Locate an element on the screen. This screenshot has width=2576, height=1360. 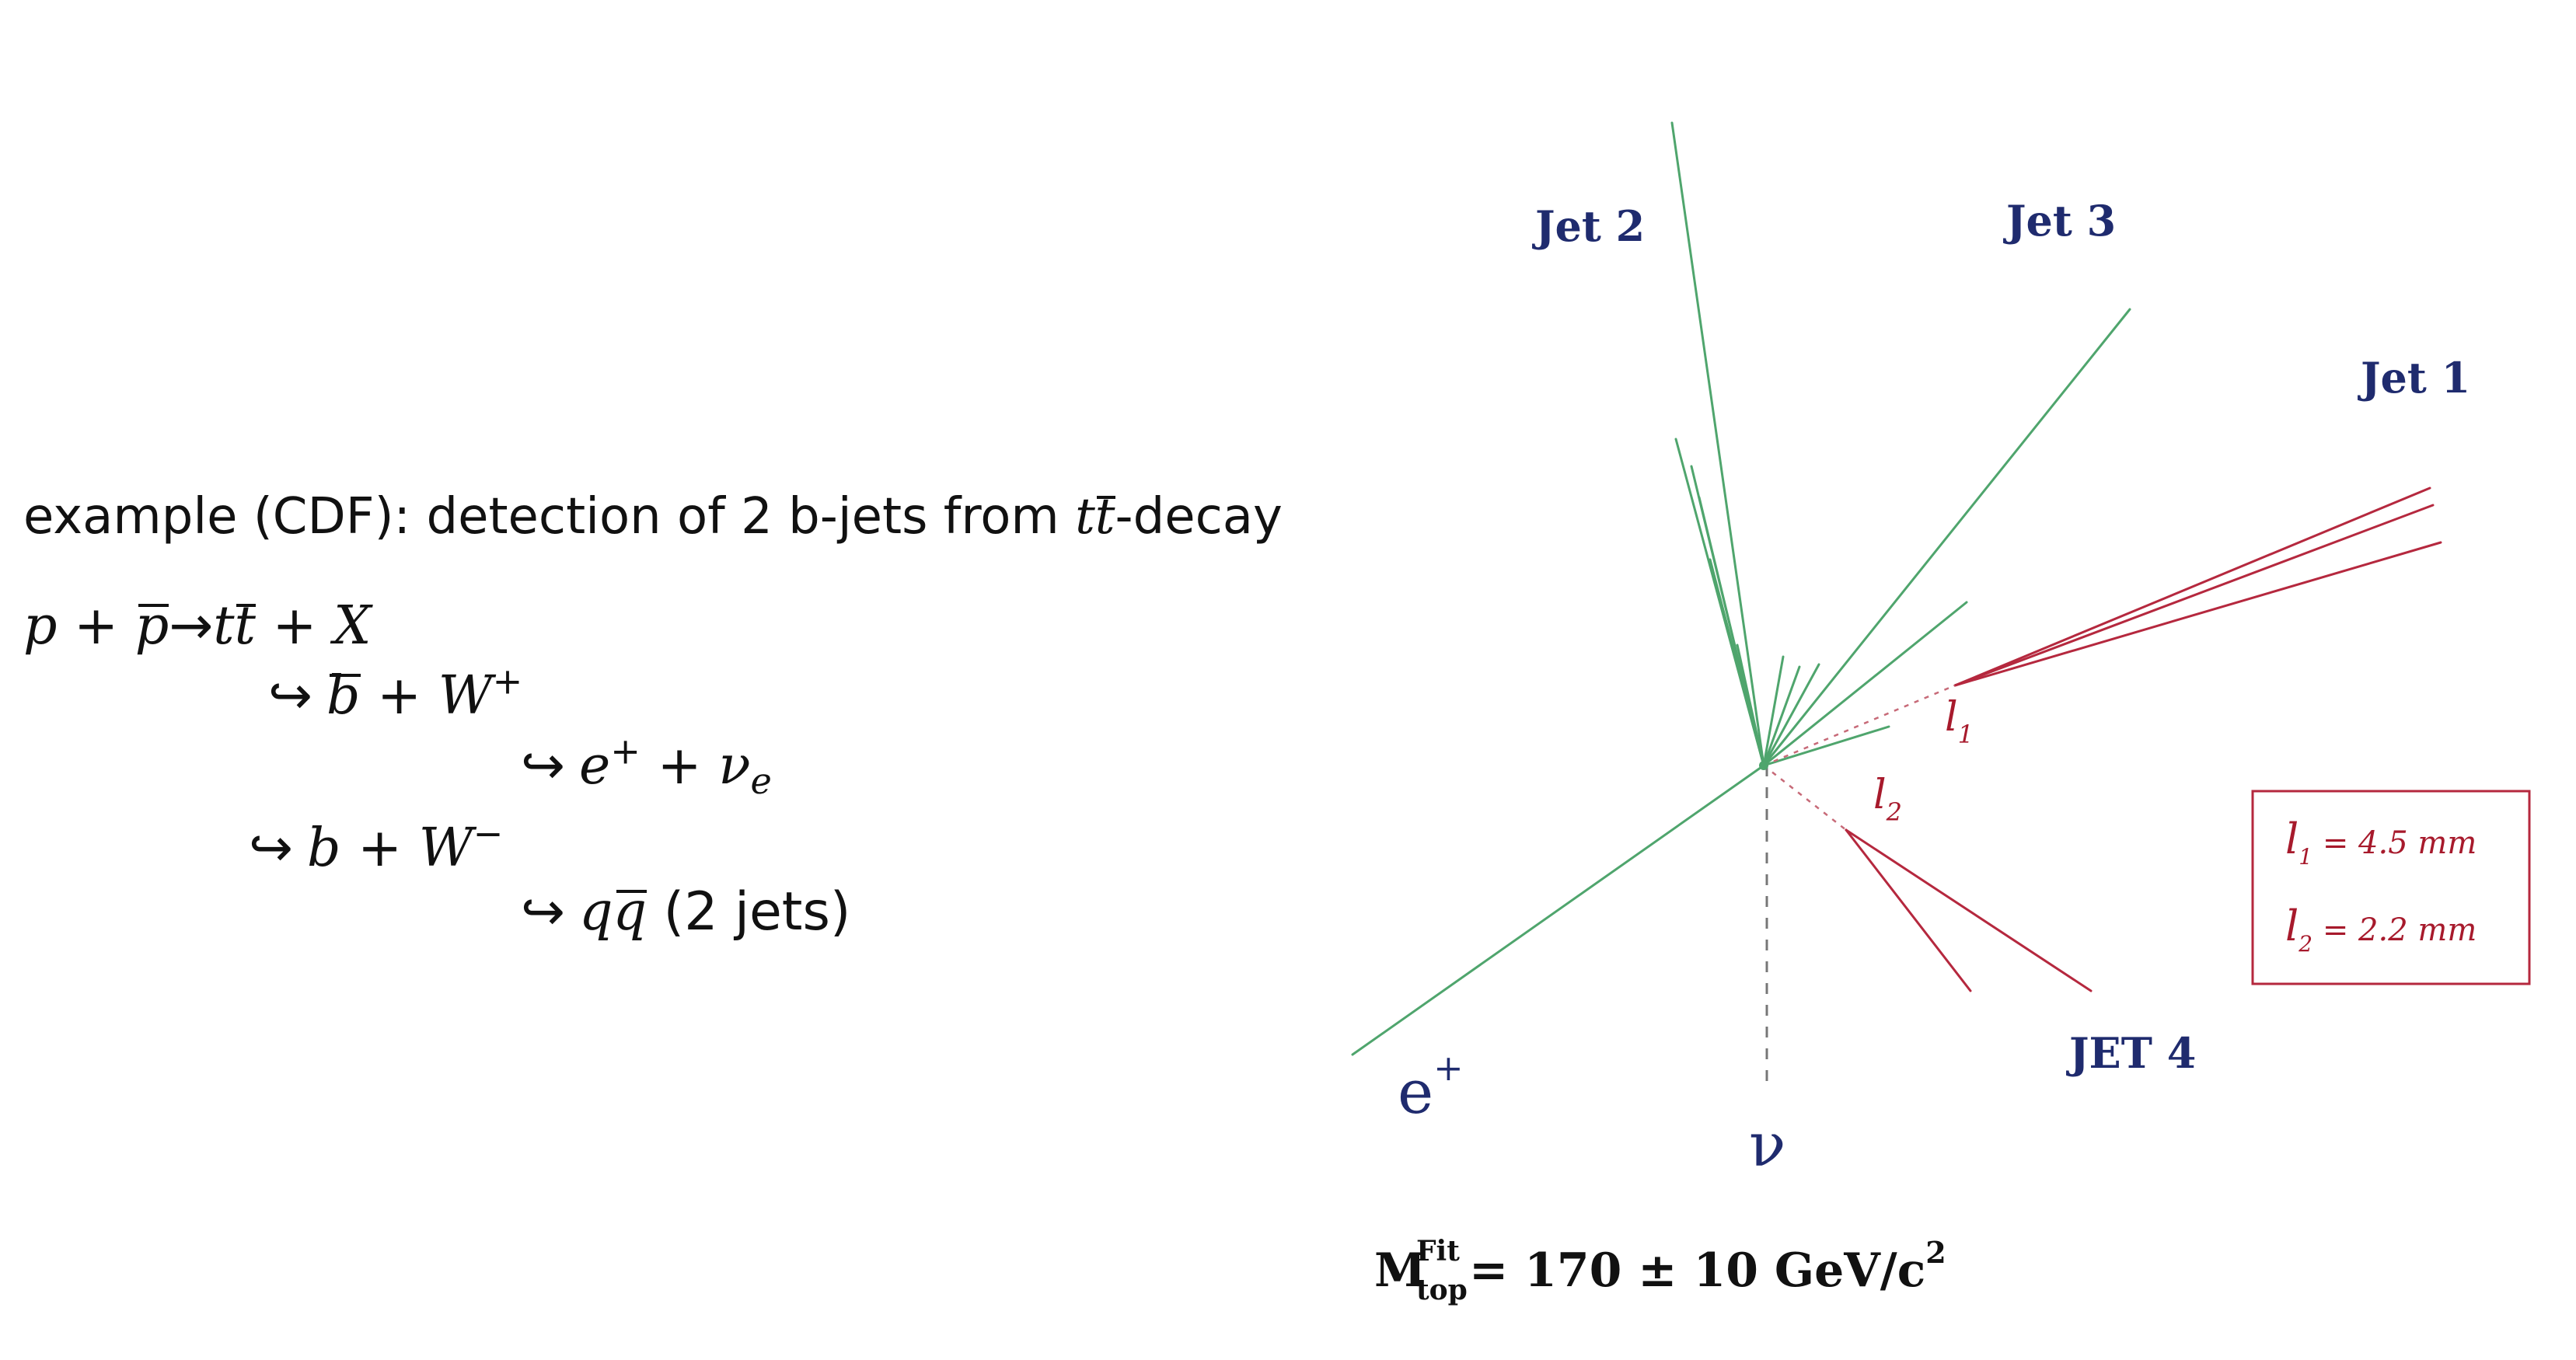
decay-length-legend-box is located at coordinates (2391, 887).